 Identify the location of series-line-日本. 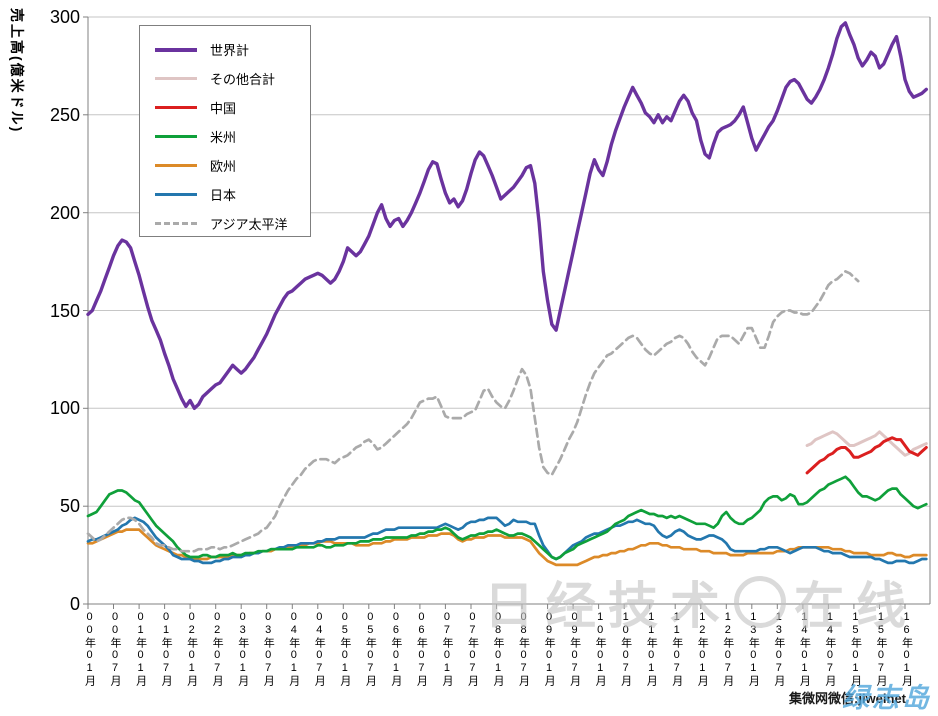
(507, 540).